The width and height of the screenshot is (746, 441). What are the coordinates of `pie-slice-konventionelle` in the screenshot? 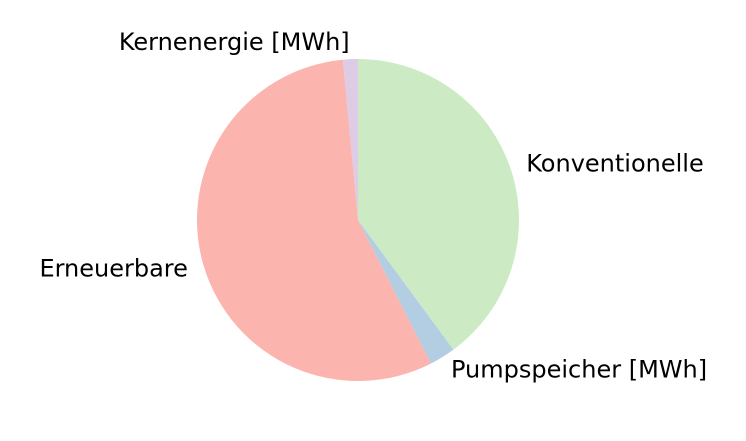 It's located at (438, 204).